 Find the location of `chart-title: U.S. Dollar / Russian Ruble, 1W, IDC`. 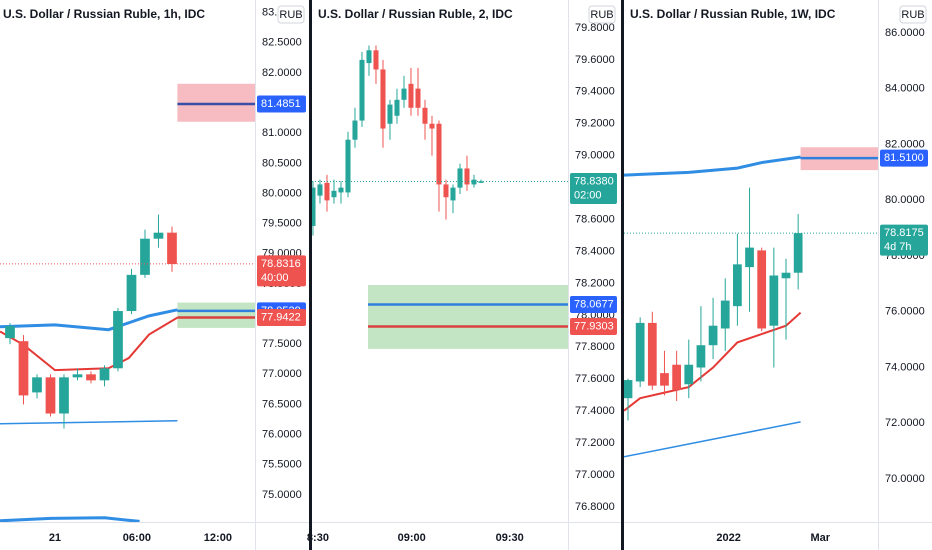

chart-title: U.S. Dollar / Russian Ruble, 1W, IDC is located at coordinates (733, 14).